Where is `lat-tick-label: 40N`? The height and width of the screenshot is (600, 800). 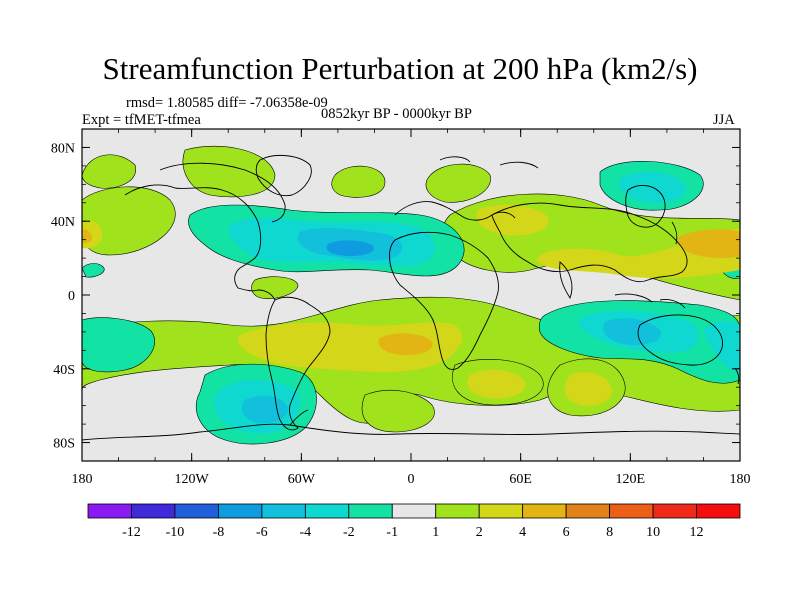 lat-tick-label: 40N is located at coordinates (63, 222).